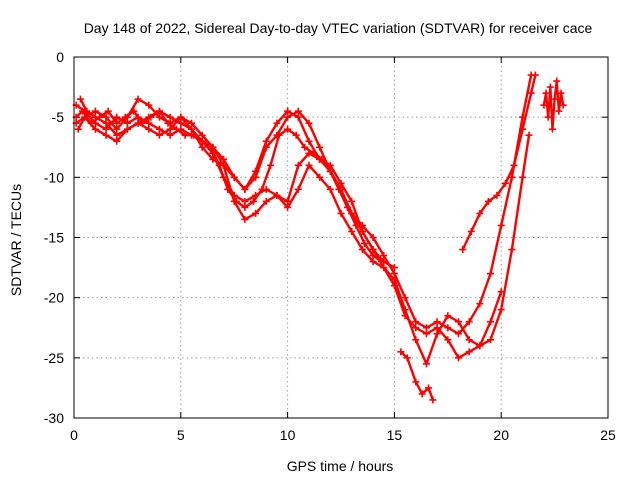 The height and width of the screenshot is (480, 640). Describe the element at coordinates (54, 298) in the screenshot. I see `y-tick-label: -20` at that location.